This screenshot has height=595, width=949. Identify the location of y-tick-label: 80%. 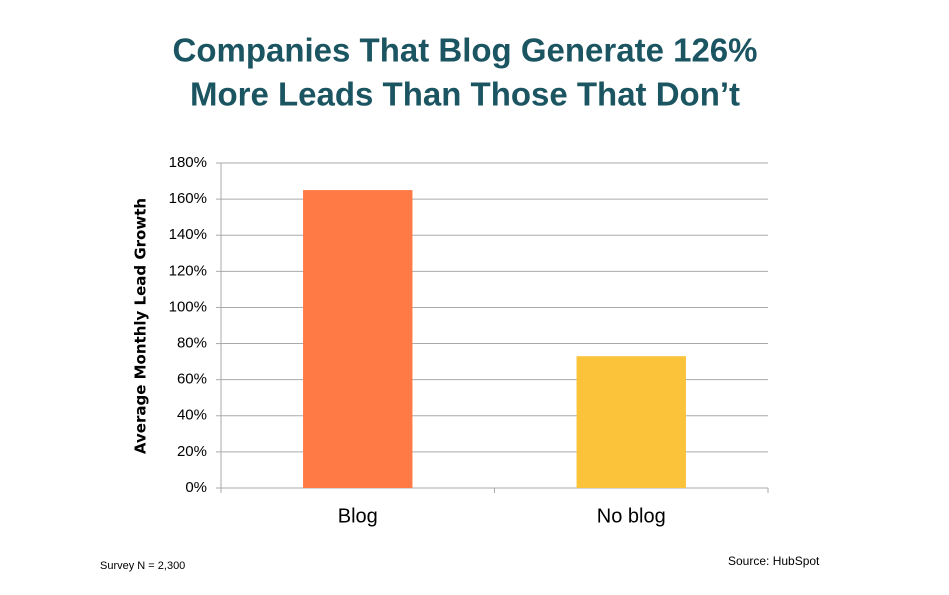
(192, 343).